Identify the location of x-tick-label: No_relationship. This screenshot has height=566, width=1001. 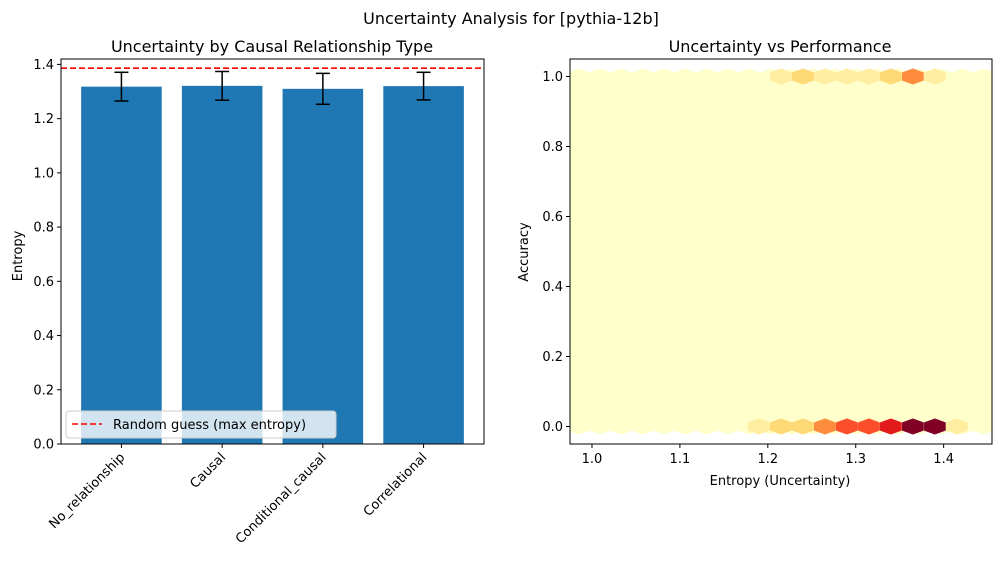
(88, 491).